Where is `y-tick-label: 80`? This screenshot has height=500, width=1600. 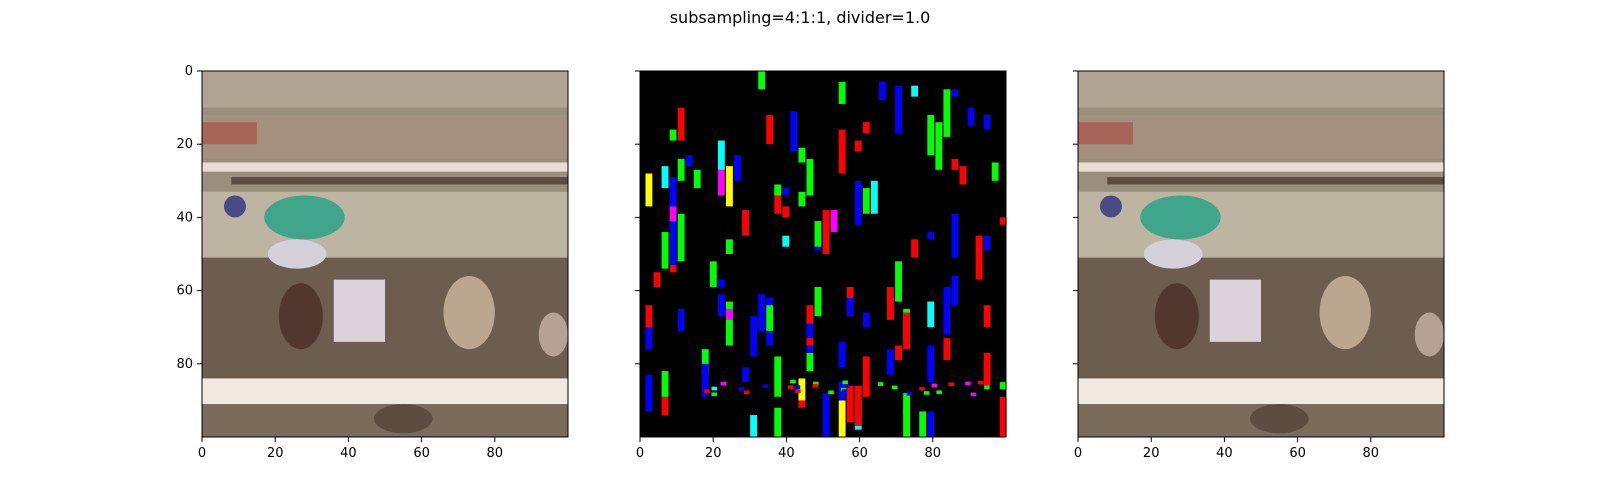
y-tick-label: 80 is located at coordinates (184, 364).